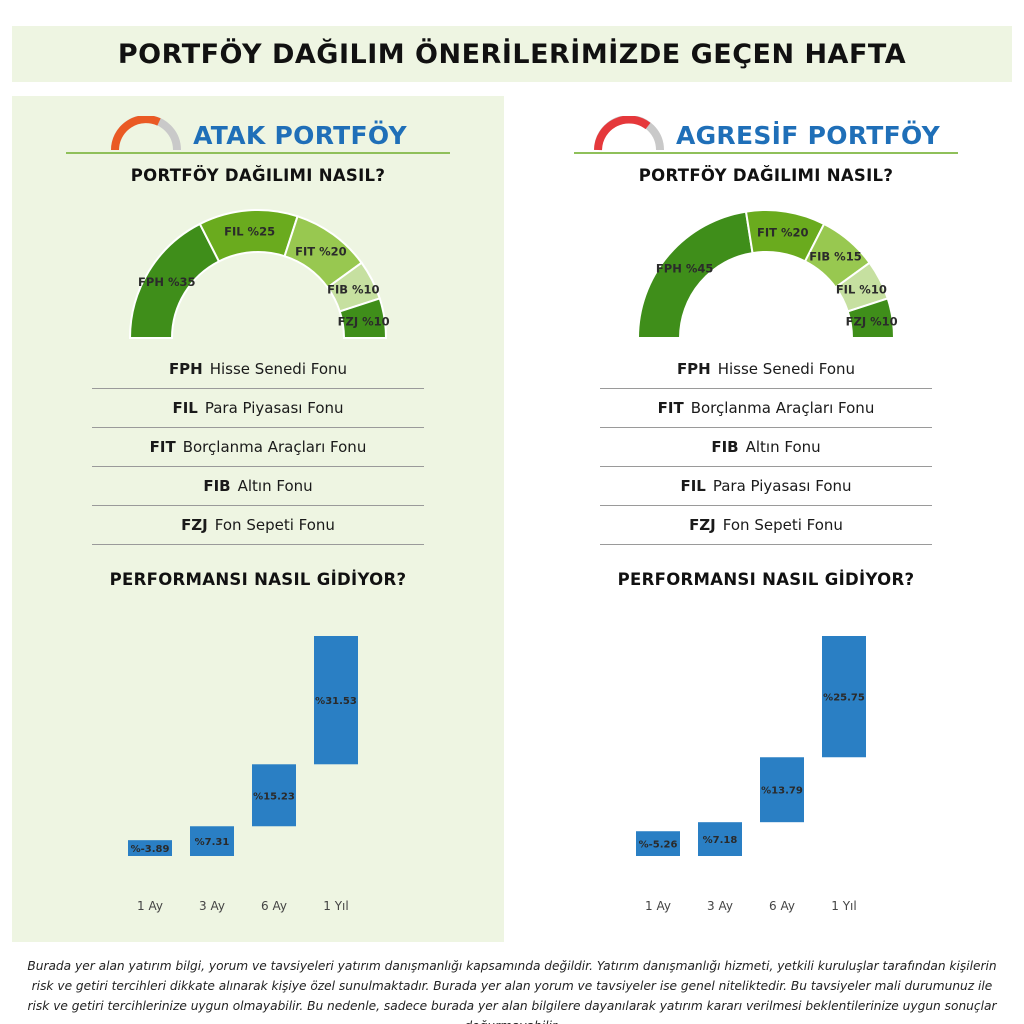 Image resolution: width=1024 pixels, height=1024 pixels. I want to click on bar-value-label: %7.31, so click(212, 842).